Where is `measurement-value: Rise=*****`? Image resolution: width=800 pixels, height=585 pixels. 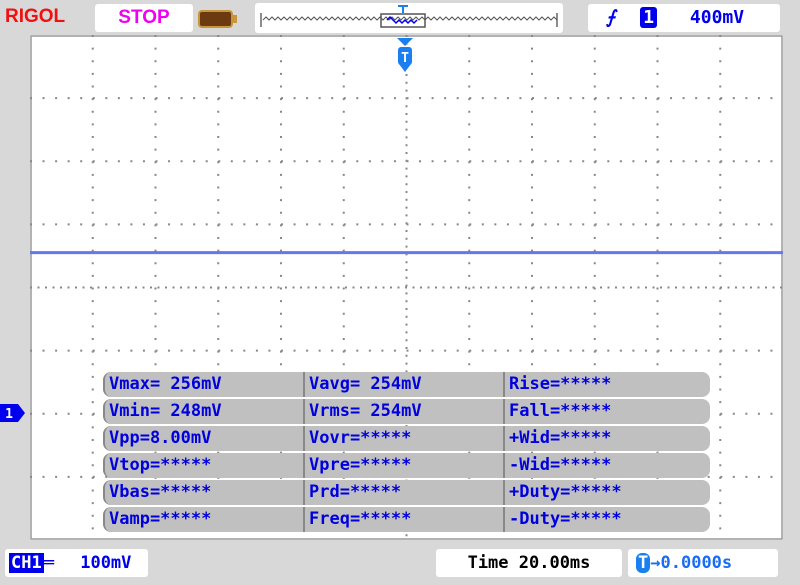
measurement-value: Rise=***** is located at coordinates (606, 384).